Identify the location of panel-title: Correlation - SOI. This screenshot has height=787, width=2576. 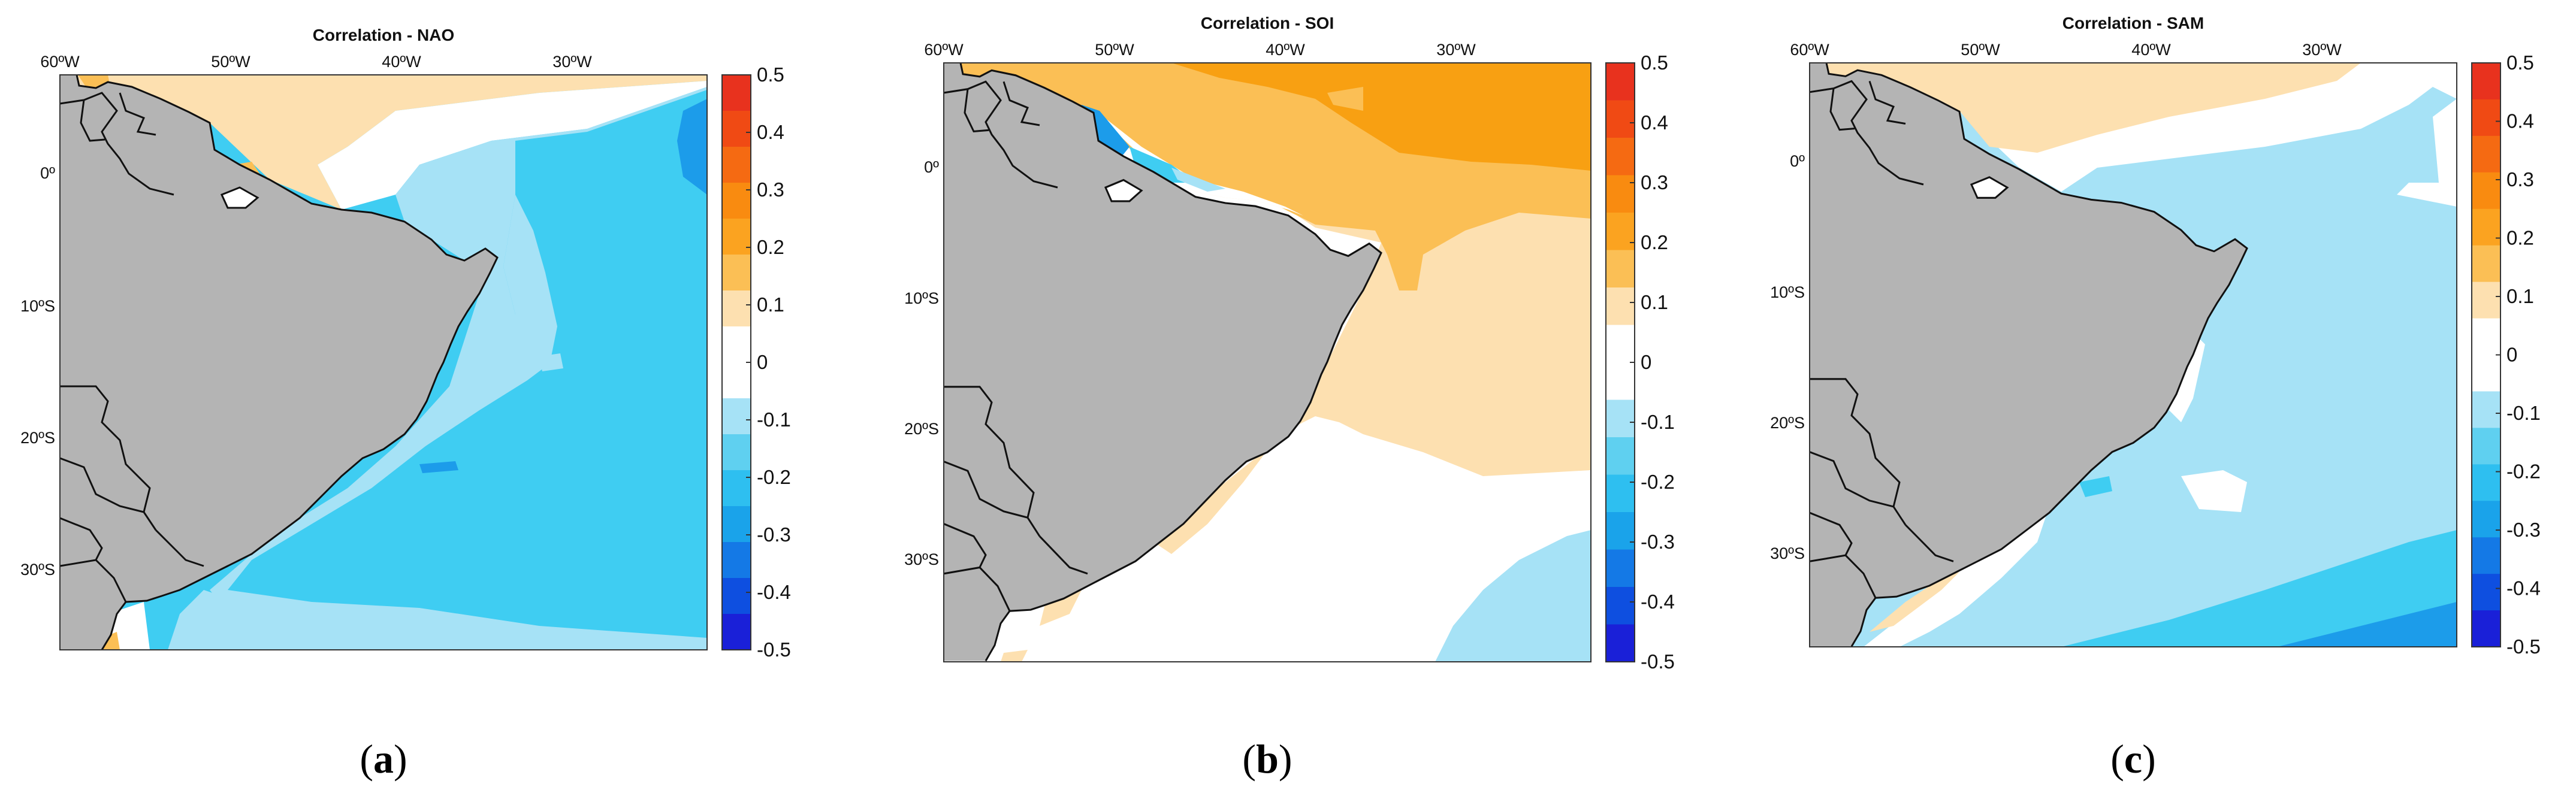
(1268, 23).